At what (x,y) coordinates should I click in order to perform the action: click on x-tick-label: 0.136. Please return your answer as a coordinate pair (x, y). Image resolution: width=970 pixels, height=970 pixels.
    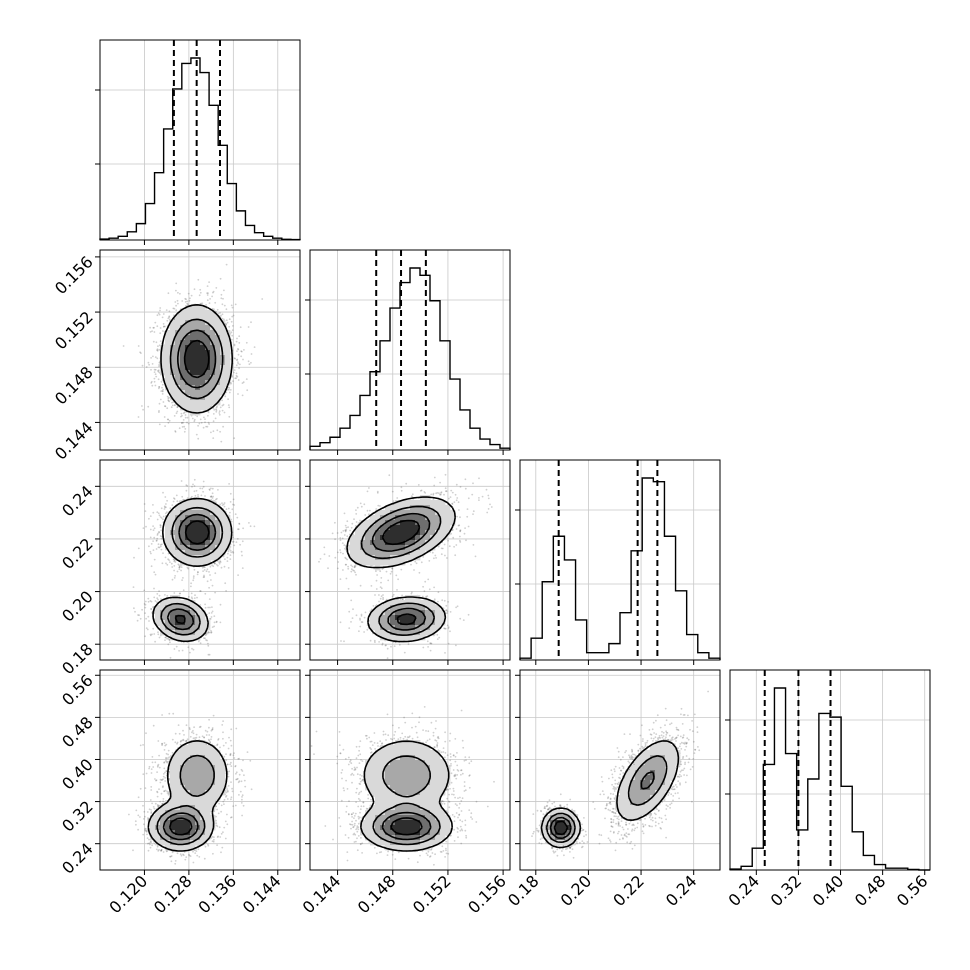
    Looking at the image, I should click on (217, 894).